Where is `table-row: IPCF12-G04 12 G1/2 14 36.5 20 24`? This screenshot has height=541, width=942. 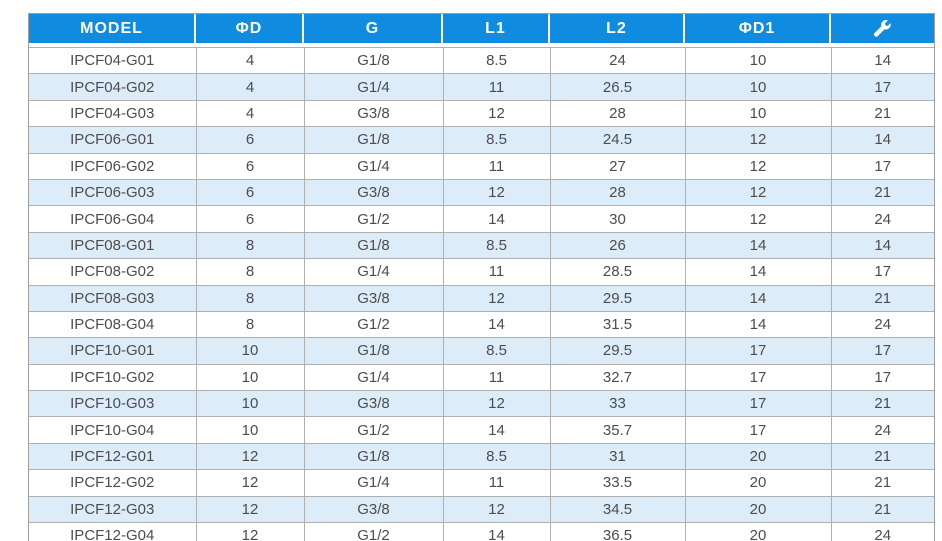 table-row: IPCF12-G04 12 G1/2 14 36.5 20 24 is located at coordinates (481, 531).